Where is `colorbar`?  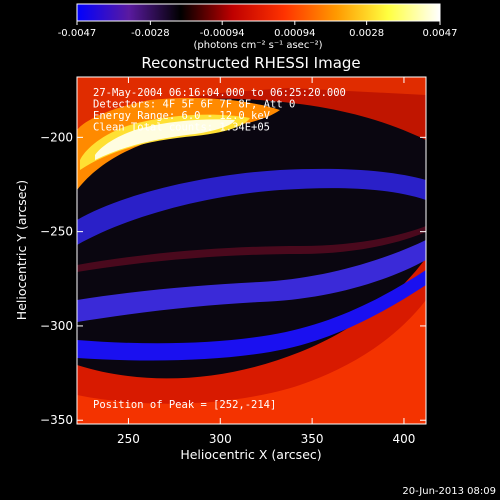 colorbar is located at coordinates (258, 12).